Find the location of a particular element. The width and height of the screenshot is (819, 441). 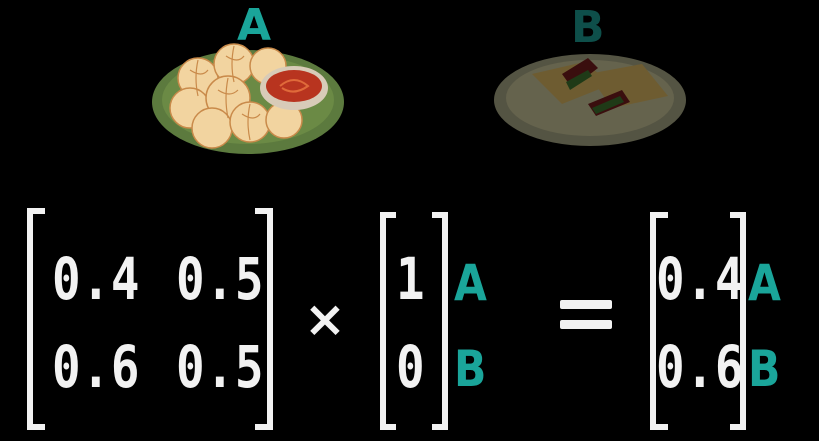

matrix-cell: 0.4 is located at coordinates (96, 279).